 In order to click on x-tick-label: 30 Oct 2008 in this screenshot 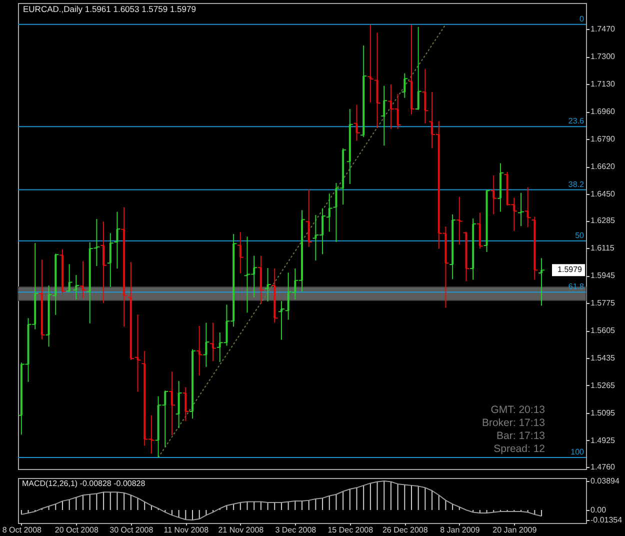, I will do `click(132, 530)`.